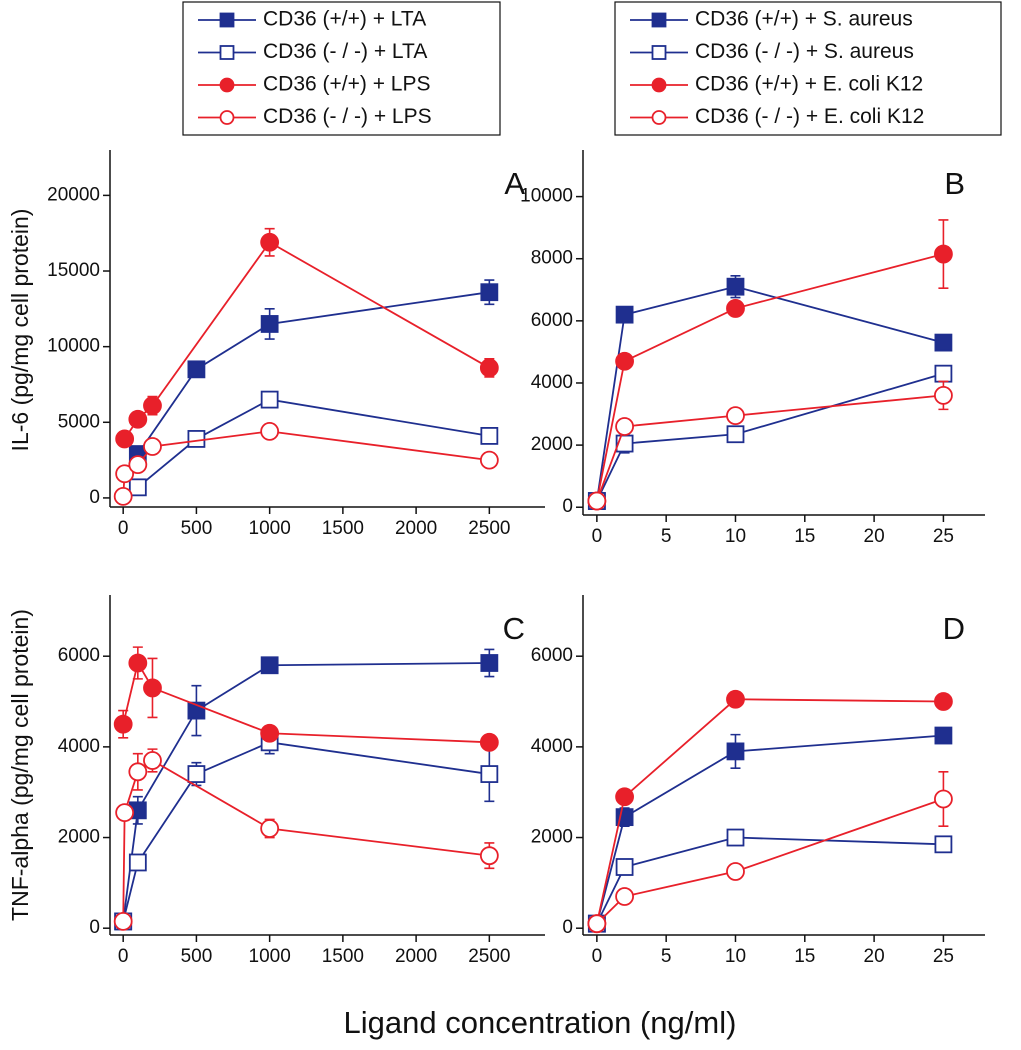 The image size is (1021, 1050). What do you see at coordinates (943, 536) in the screenshot?
I see `x-tick-label: 25` at bounding box center [943, 536].